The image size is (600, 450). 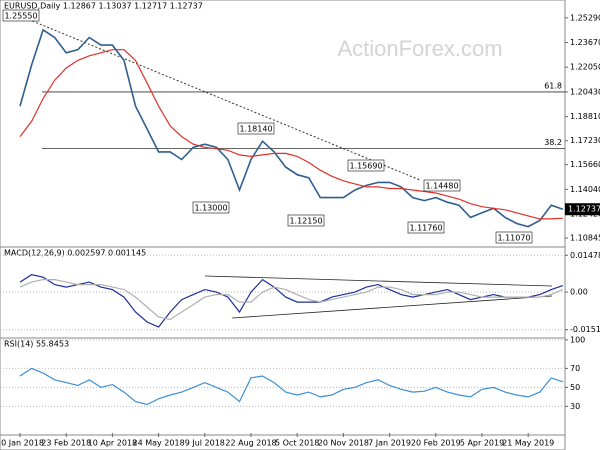 I want to click on x-tick-label: 5 Oct 2018, so click(x=297, y=443).